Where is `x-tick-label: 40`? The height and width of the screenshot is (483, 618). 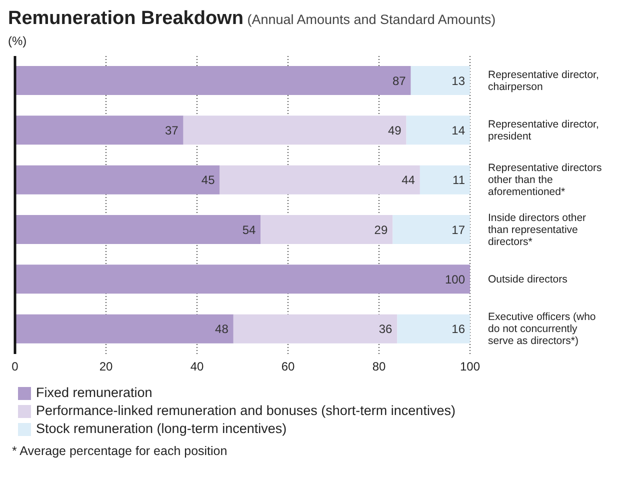 x-tick-label: 40 is located at coordinates (197, 367).